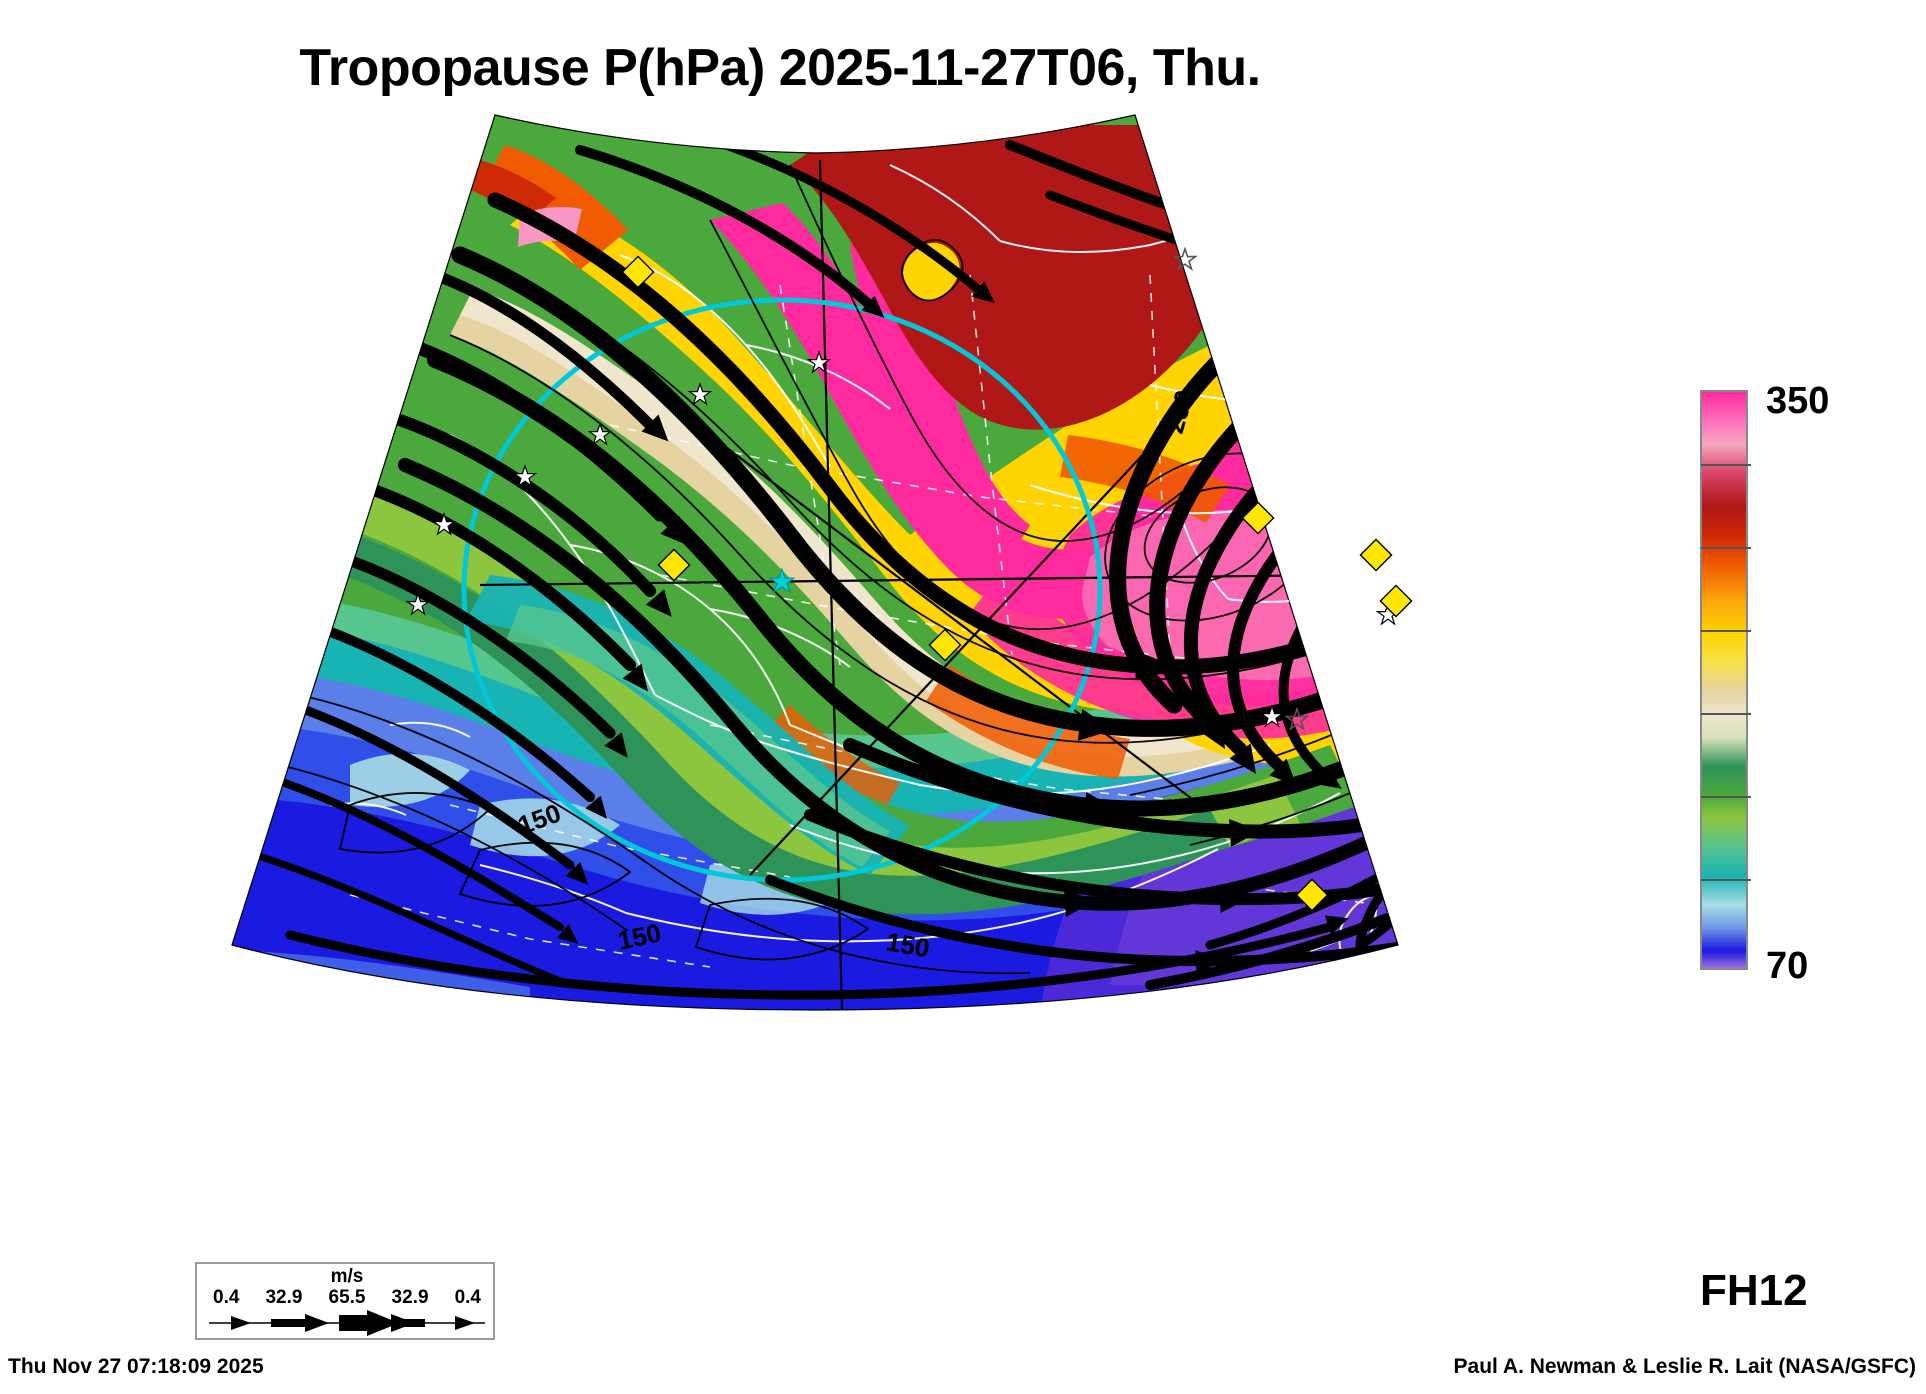 Image resolution: width=1926 pixels, height=1394 pixels. I want to click on wind-value-labels: 0.4 32.9 65.5 32.9 0.4, so click(347, 1298).